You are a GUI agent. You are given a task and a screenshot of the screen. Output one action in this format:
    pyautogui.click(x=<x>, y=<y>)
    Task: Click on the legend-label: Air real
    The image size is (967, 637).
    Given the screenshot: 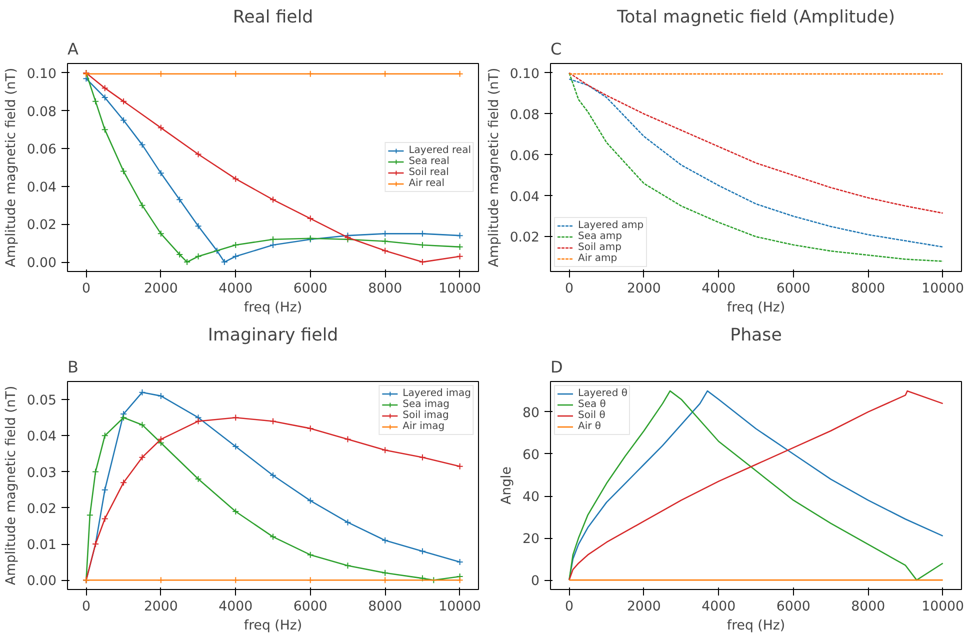 What is the action you would take?
    pyautogui.click(x=426, y=183)
    